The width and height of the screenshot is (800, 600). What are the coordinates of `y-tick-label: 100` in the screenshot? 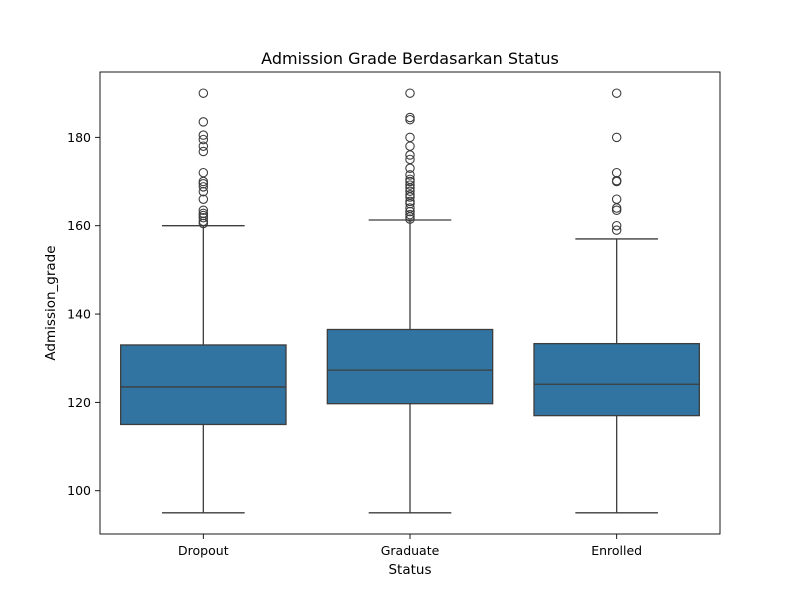 It's located at (79, 490).